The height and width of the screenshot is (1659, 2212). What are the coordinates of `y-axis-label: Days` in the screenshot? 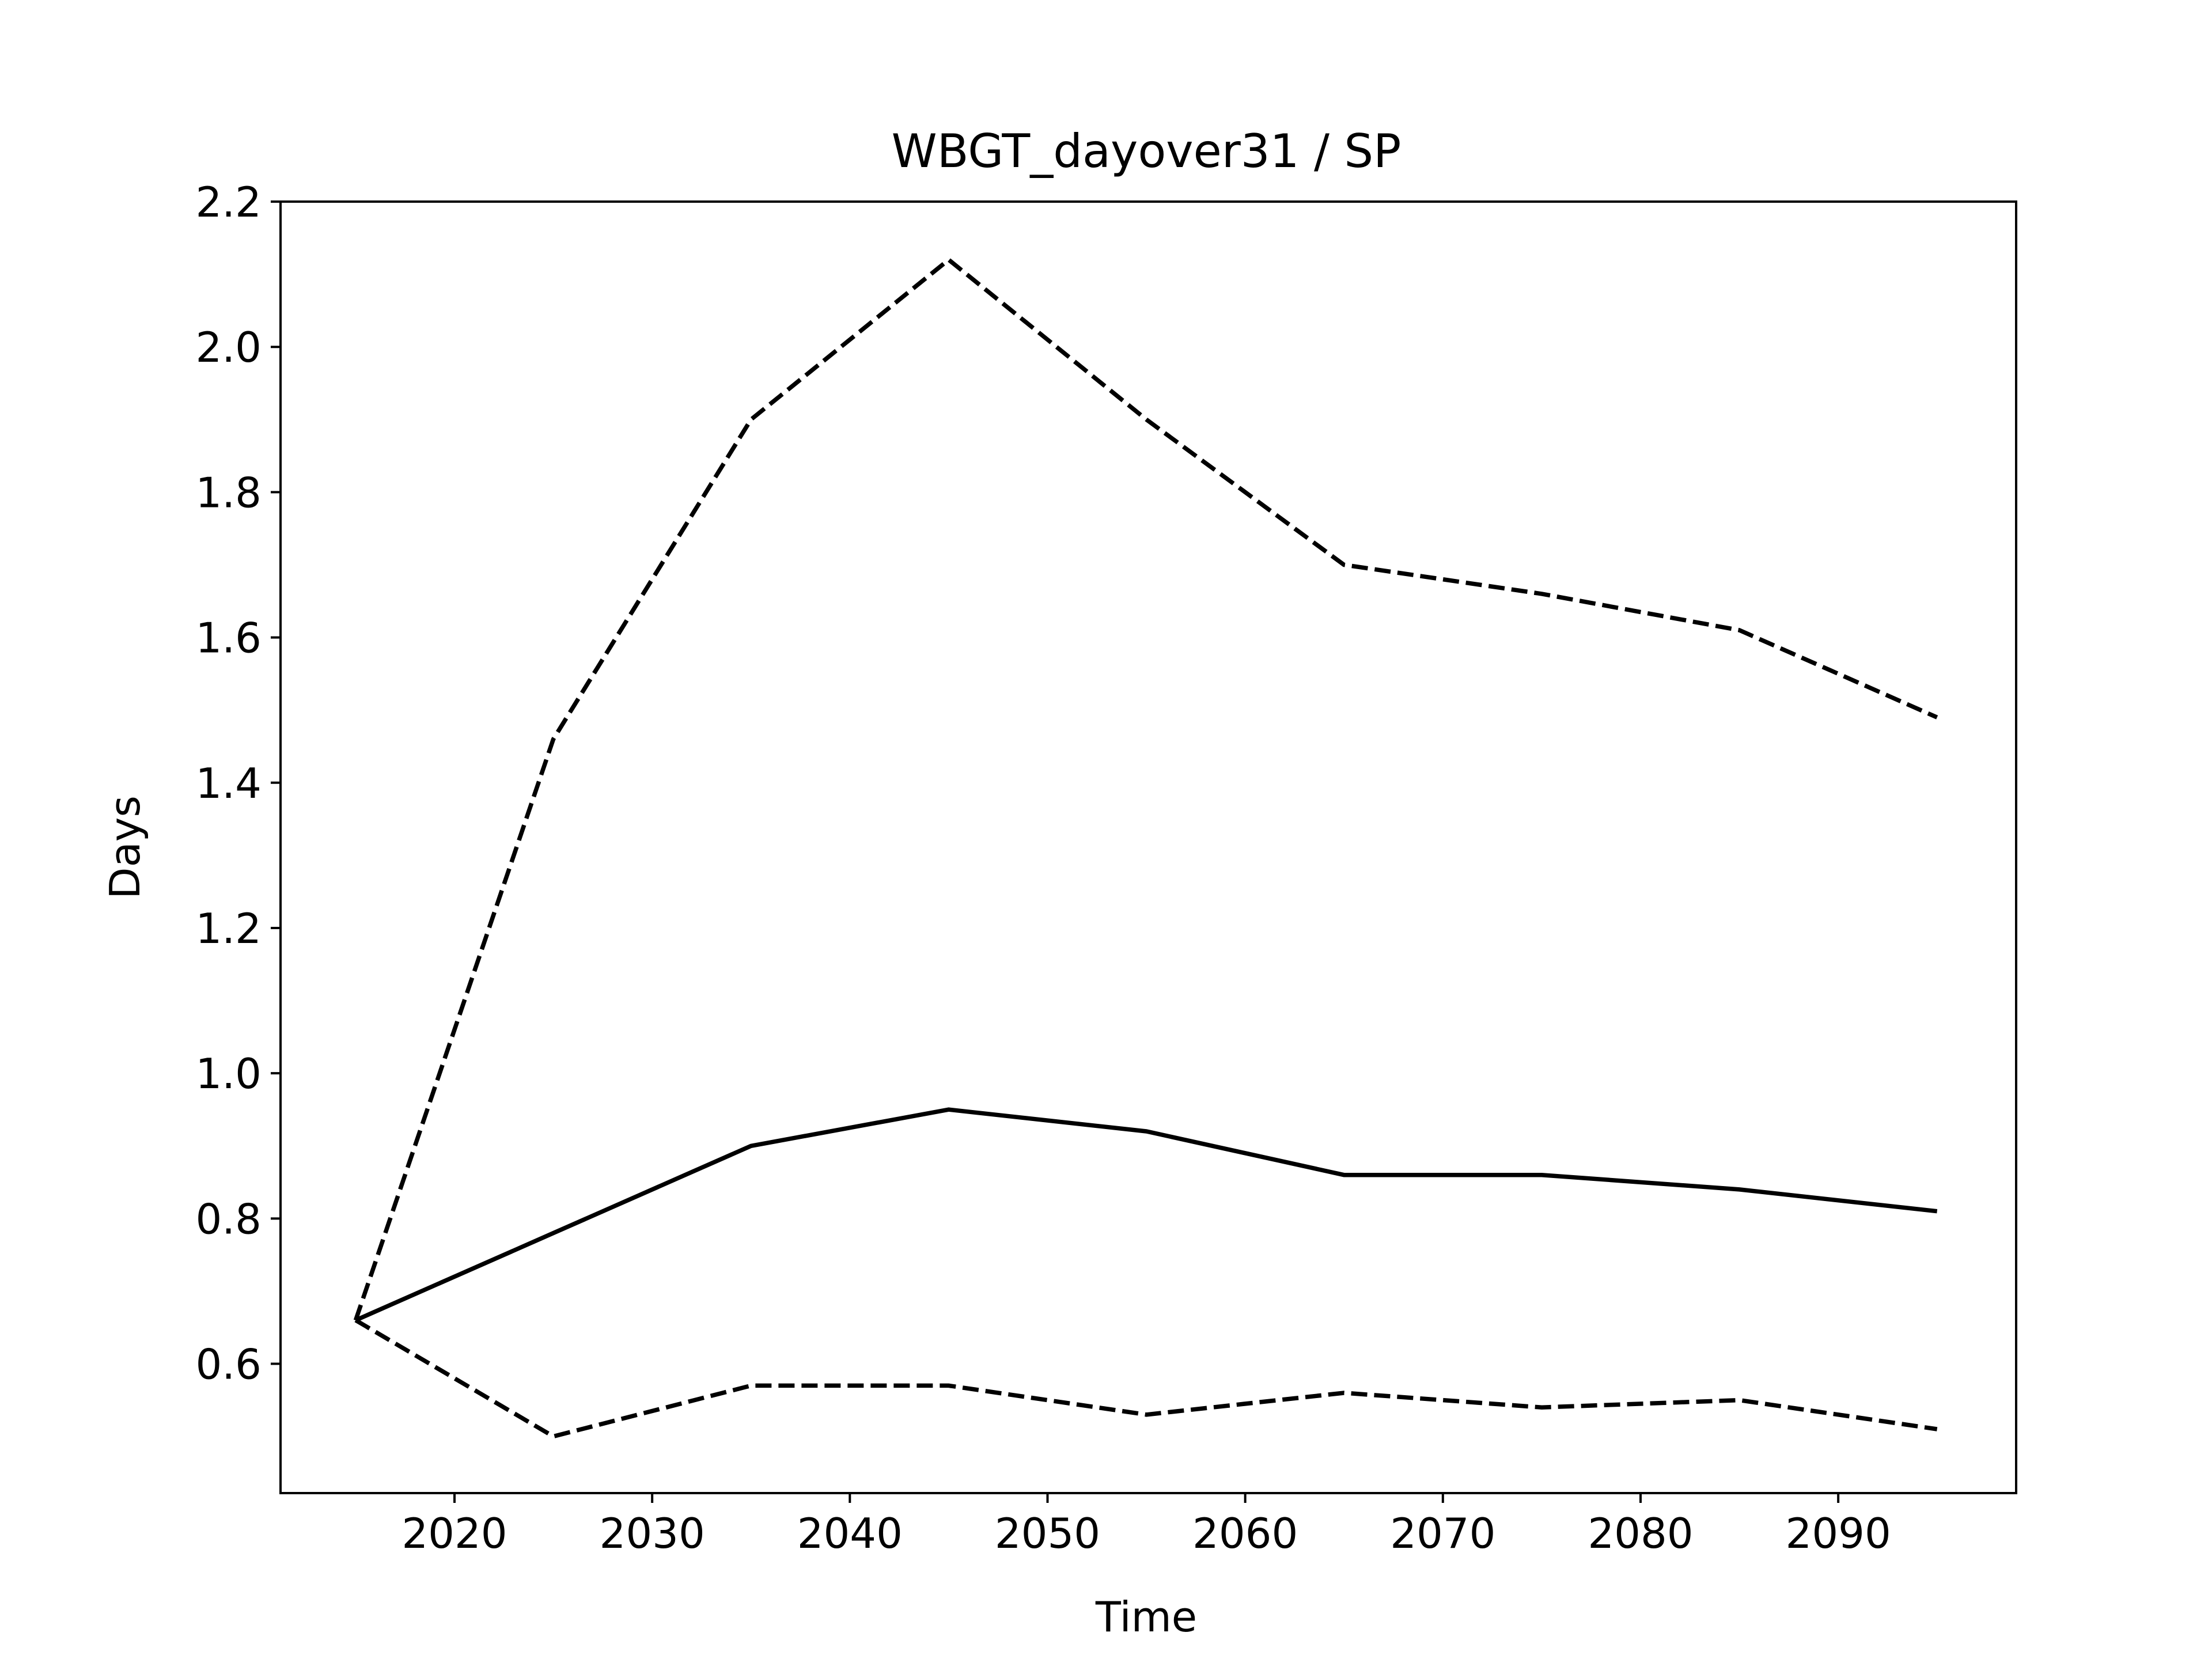 It's located at (125, 847).